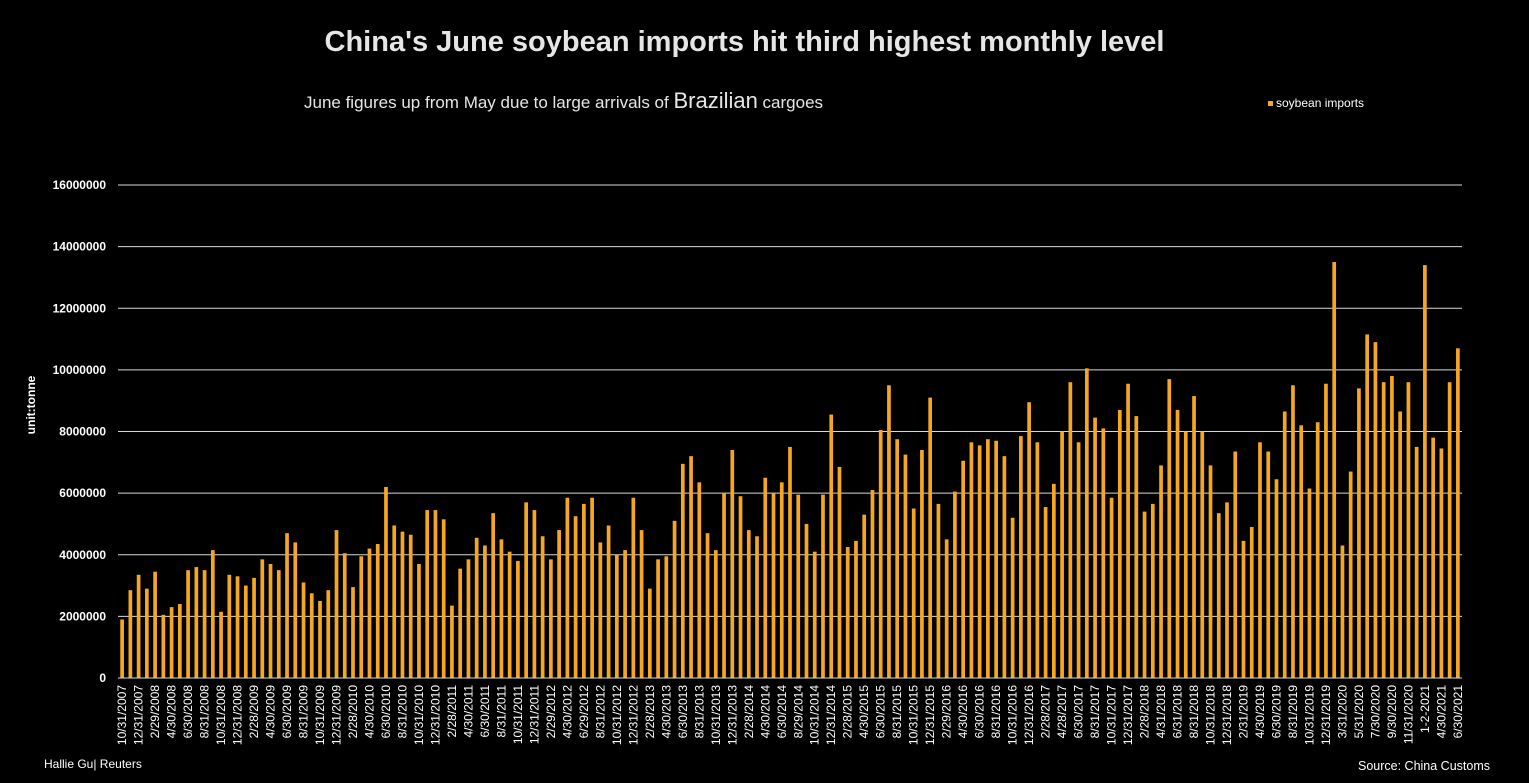 This screenshot has height=783, width=1529. I want to click on x-tick-label: 2/28/2018, so click(1145, 712).